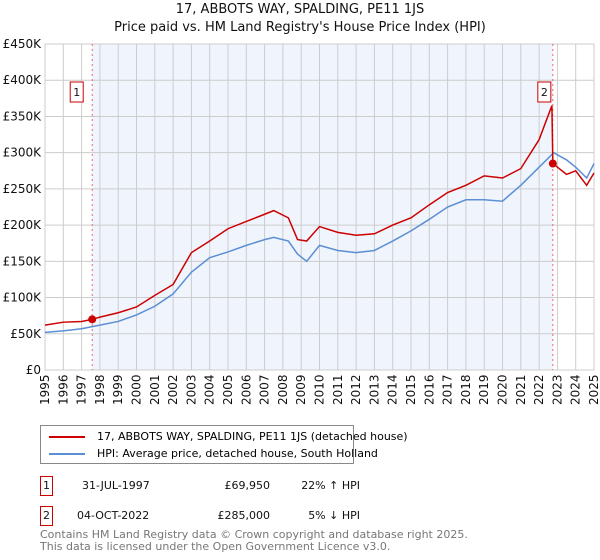  I want to click on x-tick-label: 2025, so click(593, 389).